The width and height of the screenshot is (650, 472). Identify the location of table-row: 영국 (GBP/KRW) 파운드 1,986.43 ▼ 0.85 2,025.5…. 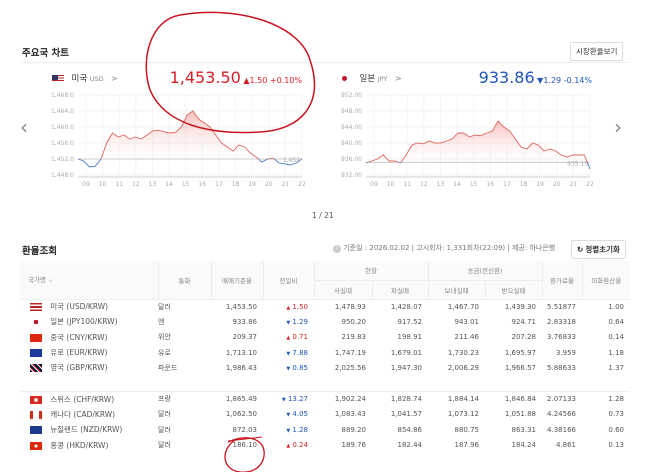
(325, 367).